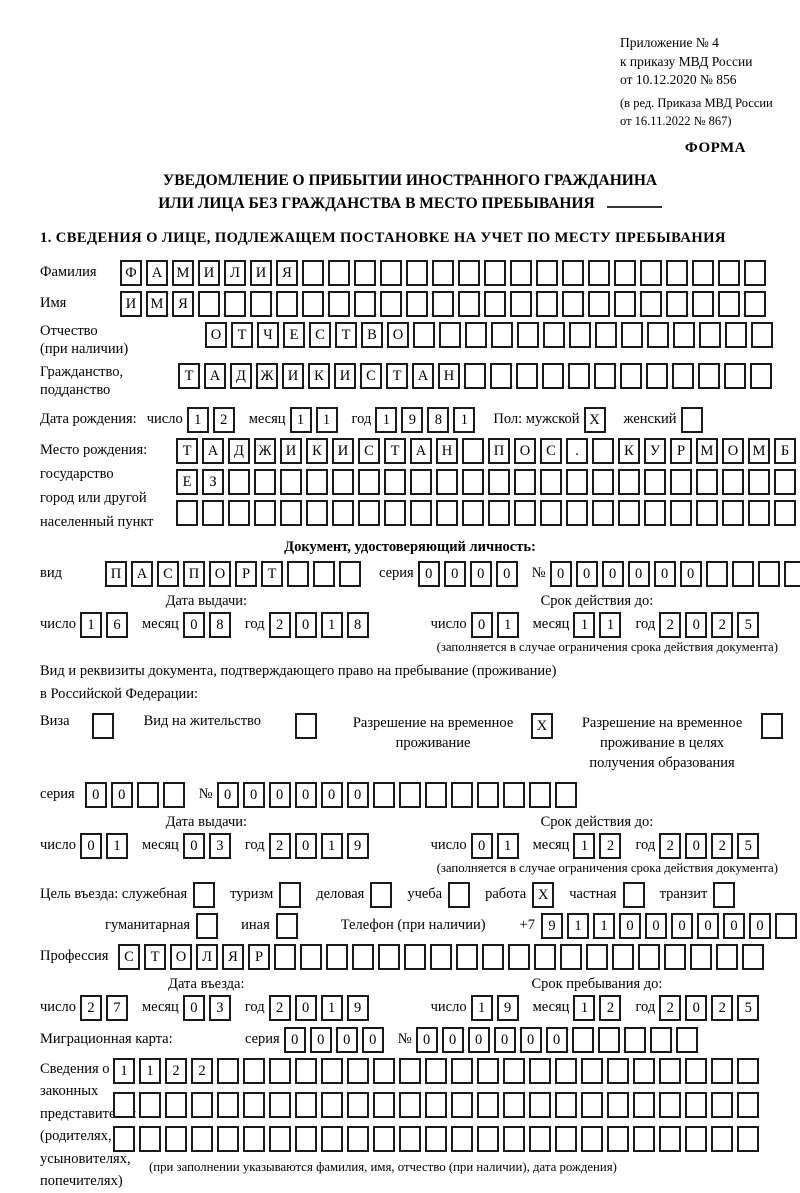  I want to click on profession-label: Профессия, so click(74, 956).